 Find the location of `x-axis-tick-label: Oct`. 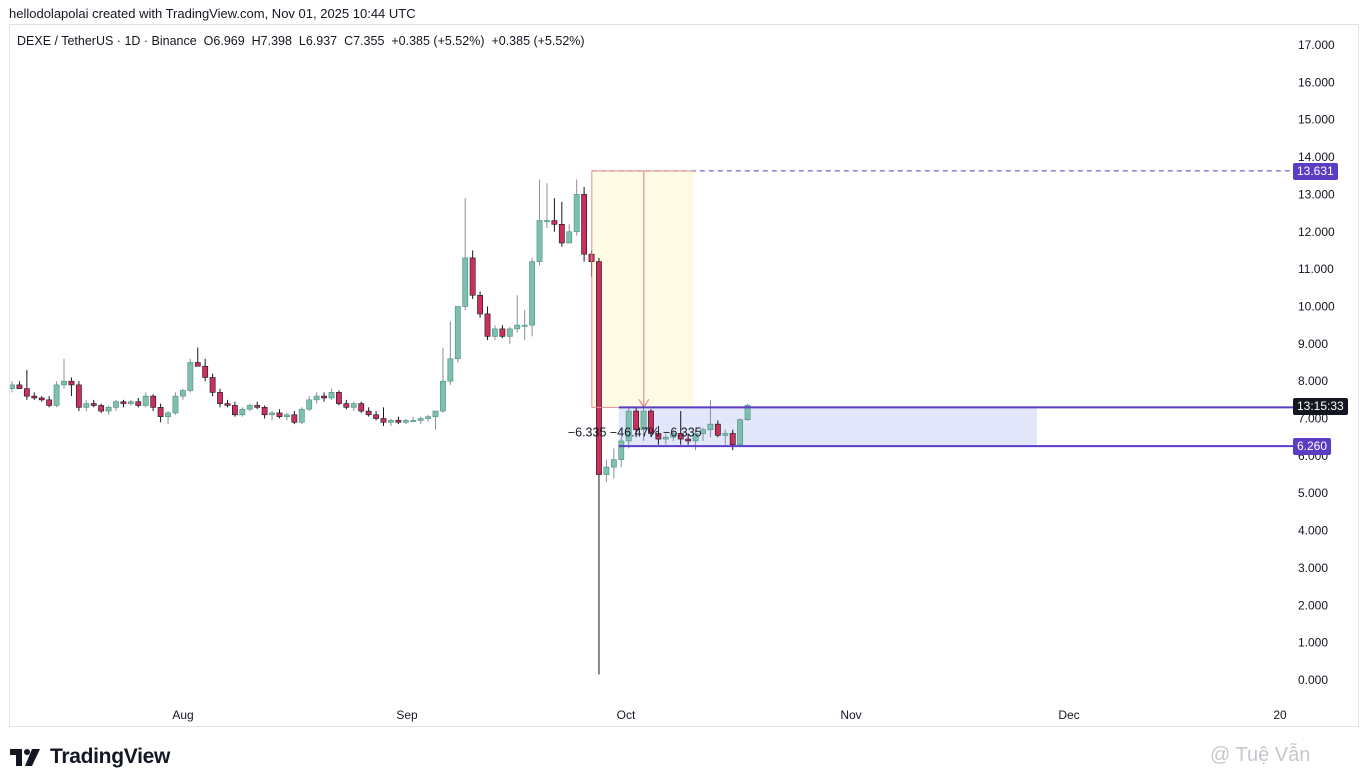

x-axis-tick-label: Oct is located at coordinates (626, 715).